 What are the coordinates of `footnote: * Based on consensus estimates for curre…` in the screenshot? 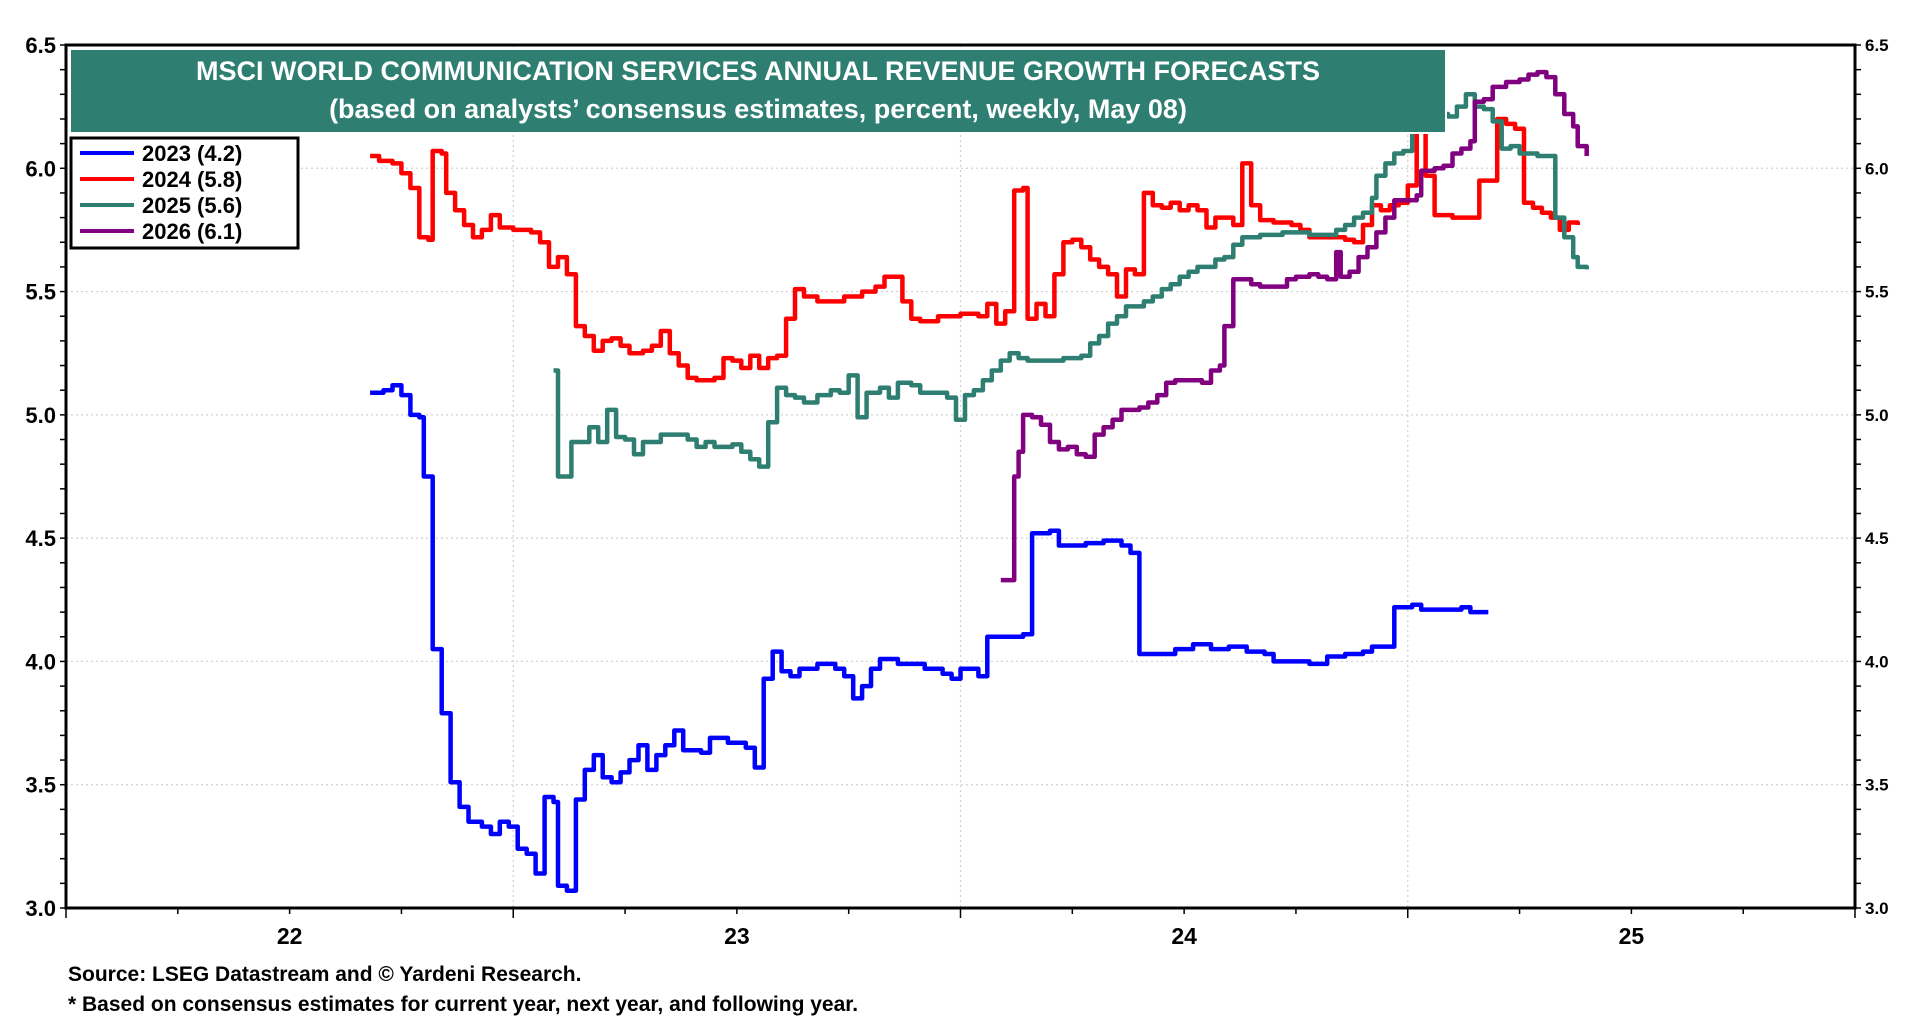 It's located at (463, 1004).